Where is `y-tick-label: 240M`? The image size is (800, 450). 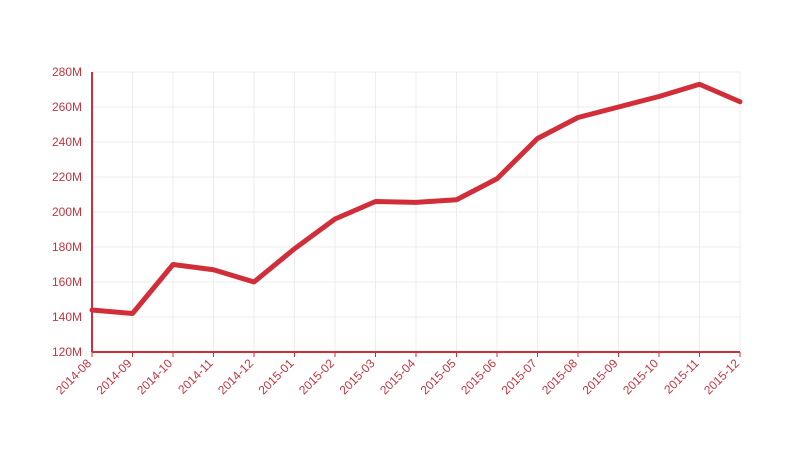
y-tick-label: 240M is located at coordinates (67, 142).